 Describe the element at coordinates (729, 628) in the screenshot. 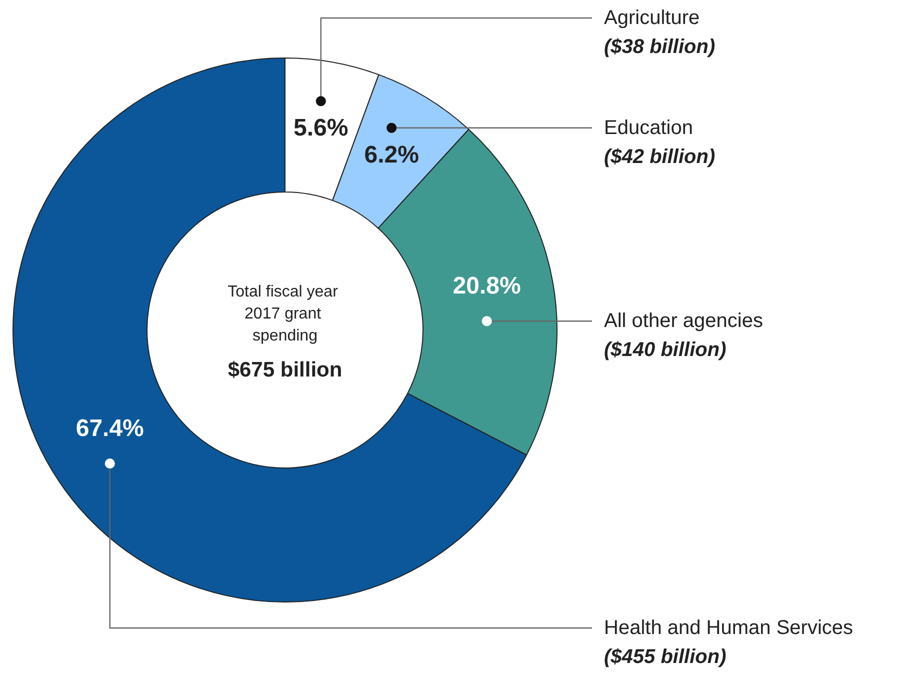

I see `slice-label: Health and Human Services` at that location.